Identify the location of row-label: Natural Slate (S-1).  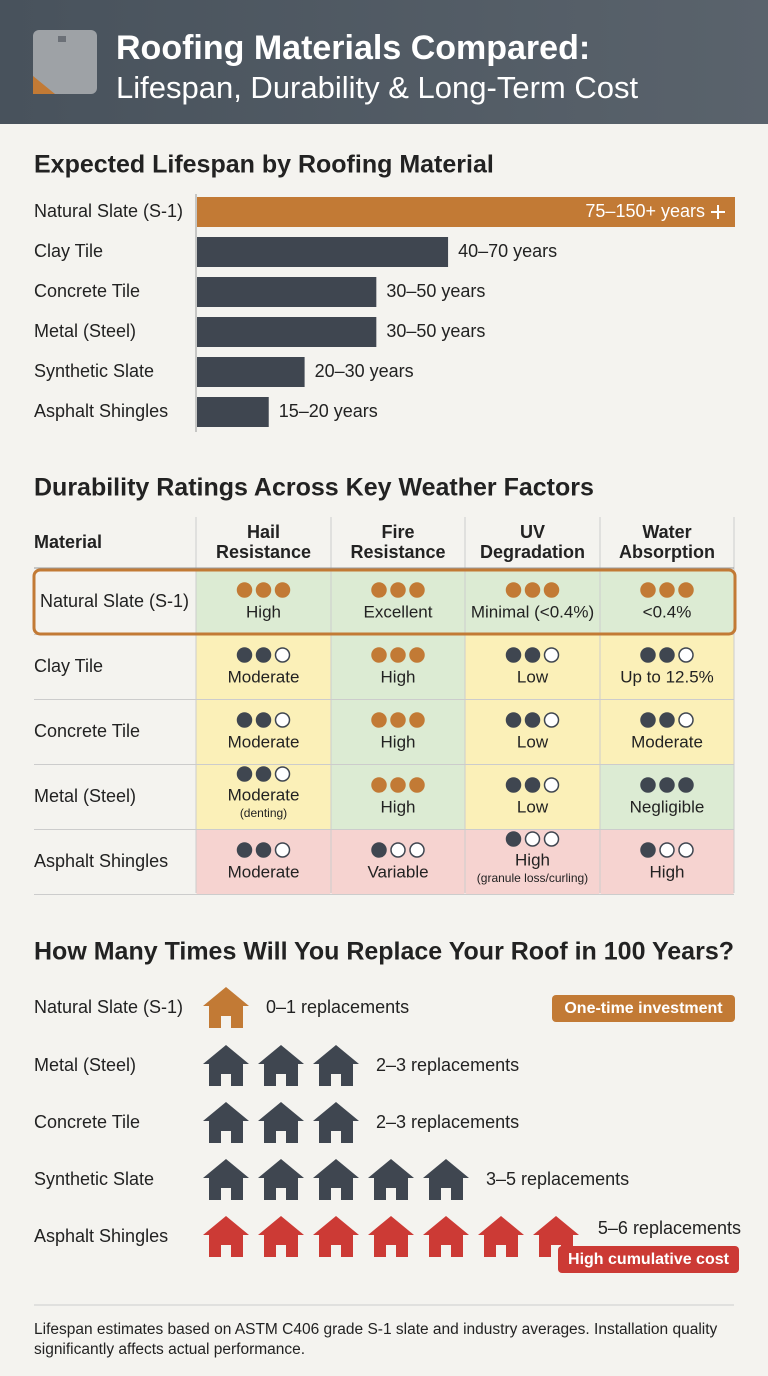
(114, 601).